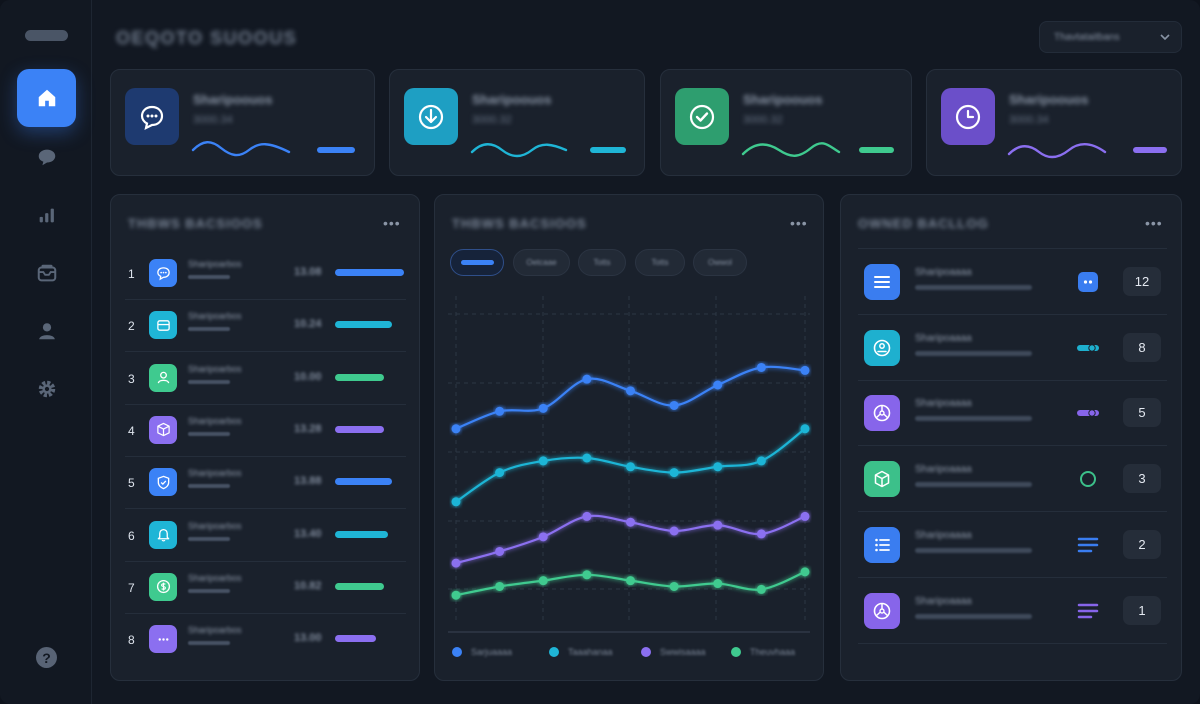  What do you see at coordinates (265, 379) in the screenshot?
I see `ranking-row: 3 Sharipoarbos 10.00` at bounding box center [265, 379].